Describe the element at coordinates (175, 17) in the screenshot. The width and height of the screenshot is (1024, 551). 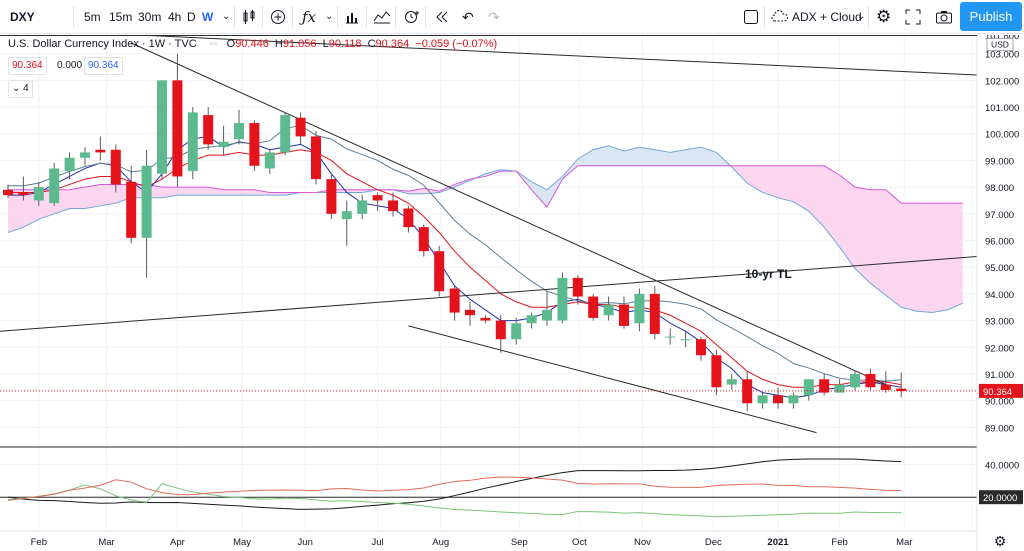
I see `interval-4h: 4h` at that location.